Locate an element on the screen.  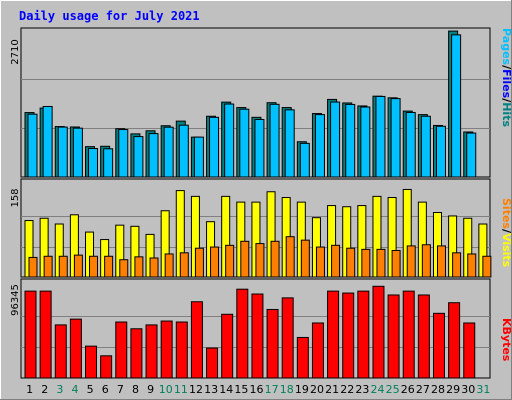
x-tick-label: 29 is located at coordinates (453, 389).